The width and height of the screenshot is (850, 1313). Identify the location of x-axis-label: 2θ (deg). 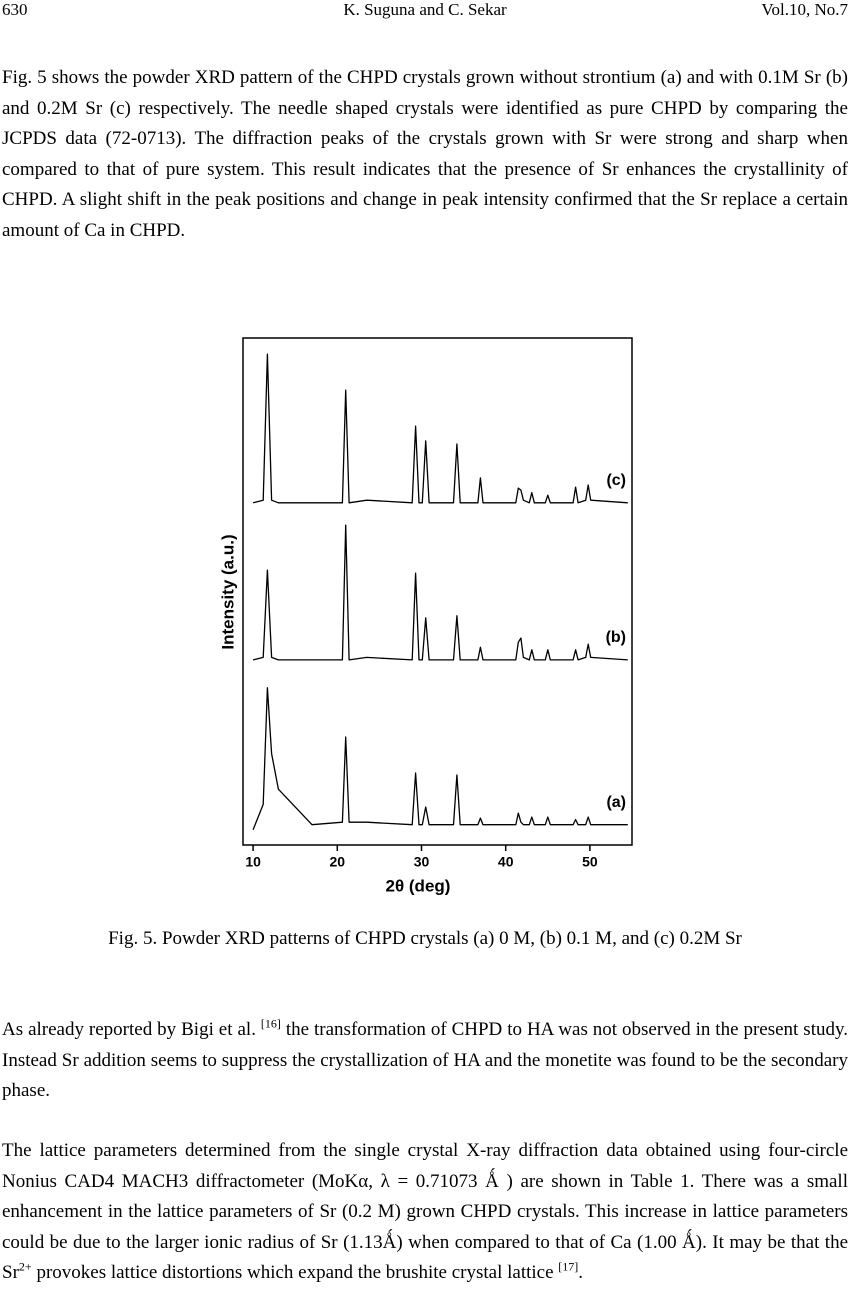
(418, 885).